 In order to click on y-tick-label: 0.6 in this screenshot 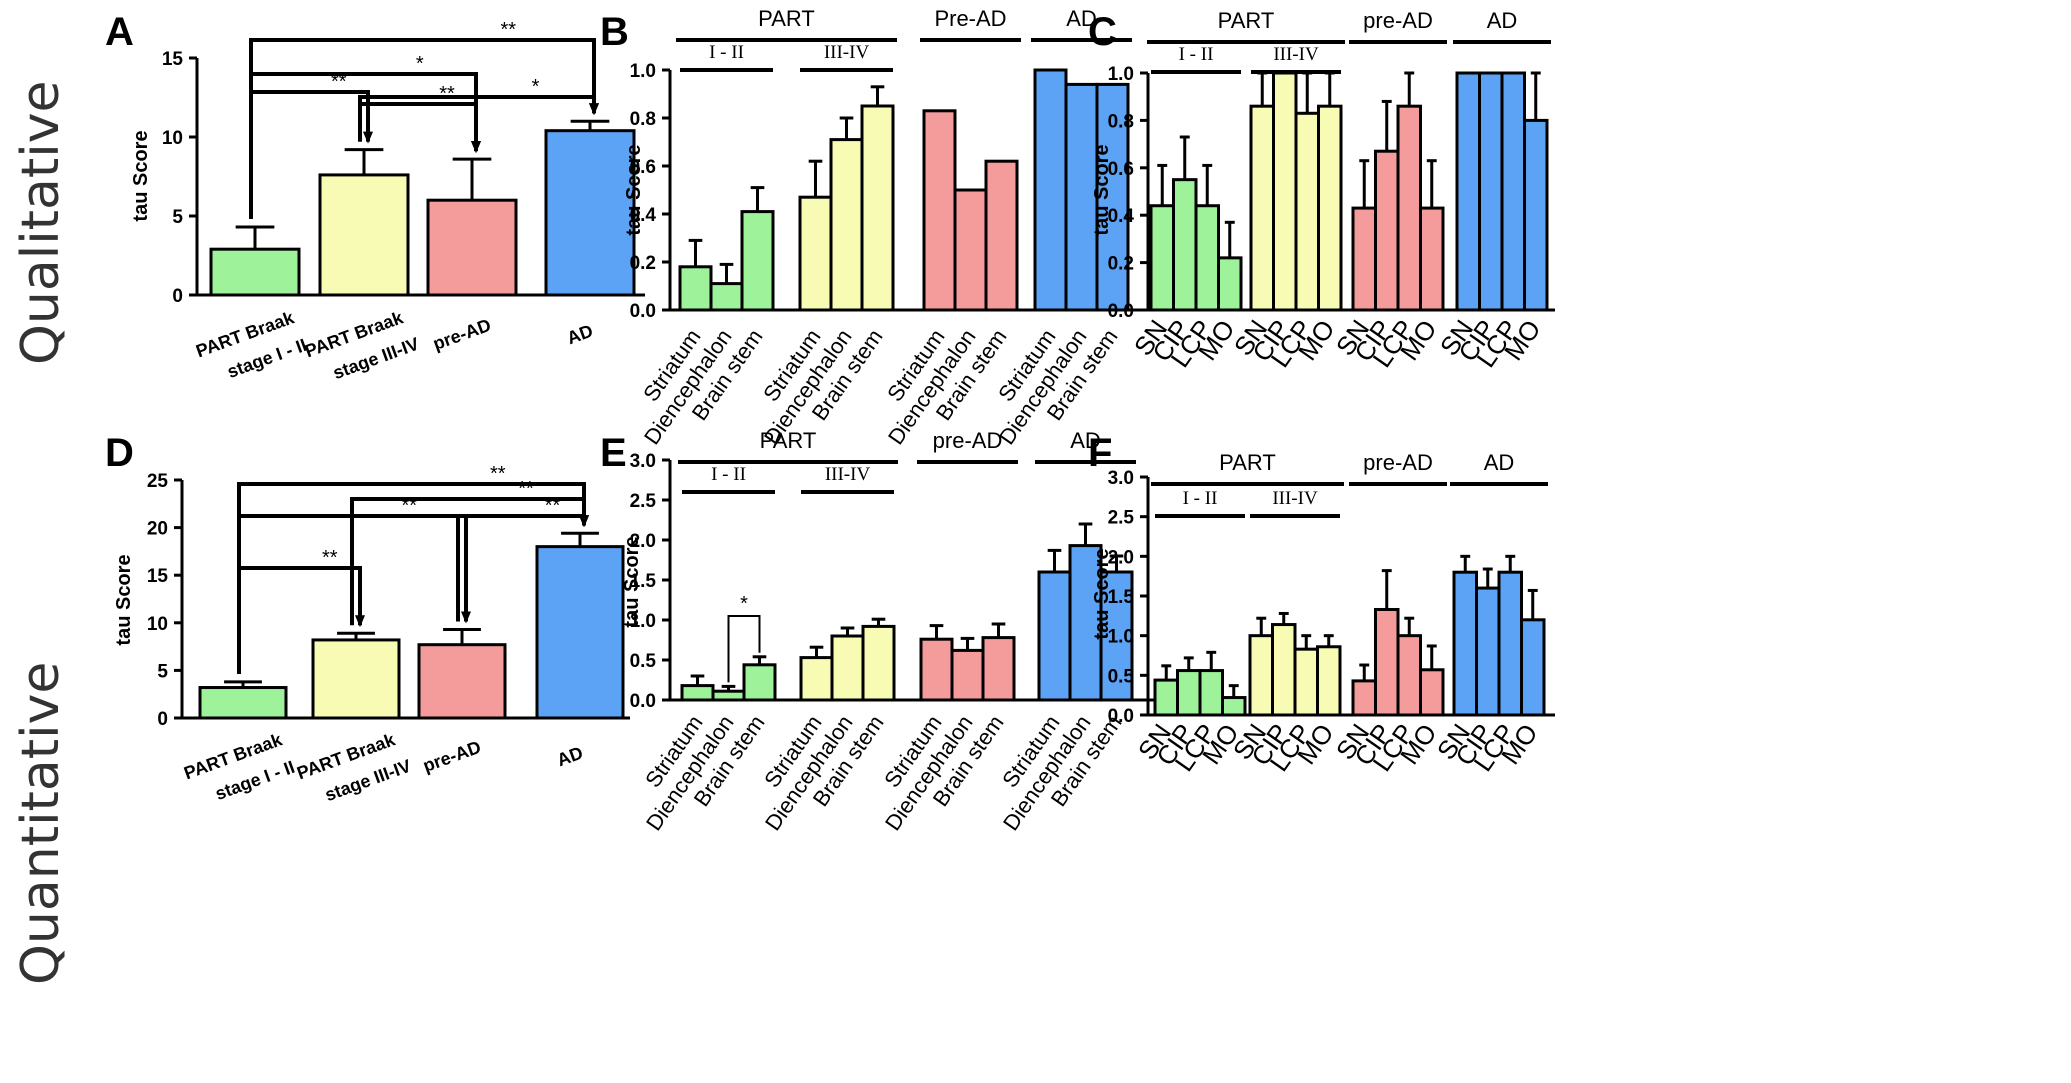, I will do `click(643, 167)`.